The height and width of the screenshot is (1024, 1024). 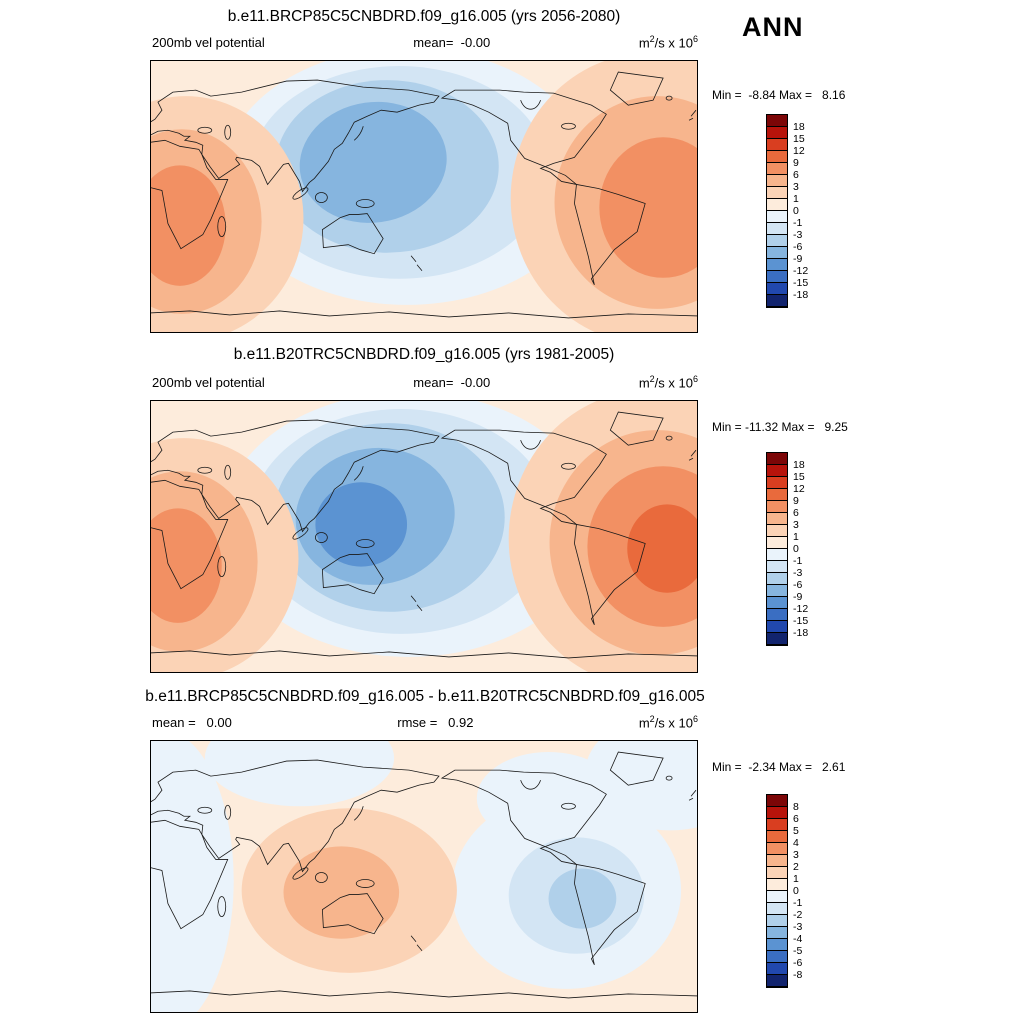 I want to click on colorbar-tick-label: 18, so click(x=799, y=127).